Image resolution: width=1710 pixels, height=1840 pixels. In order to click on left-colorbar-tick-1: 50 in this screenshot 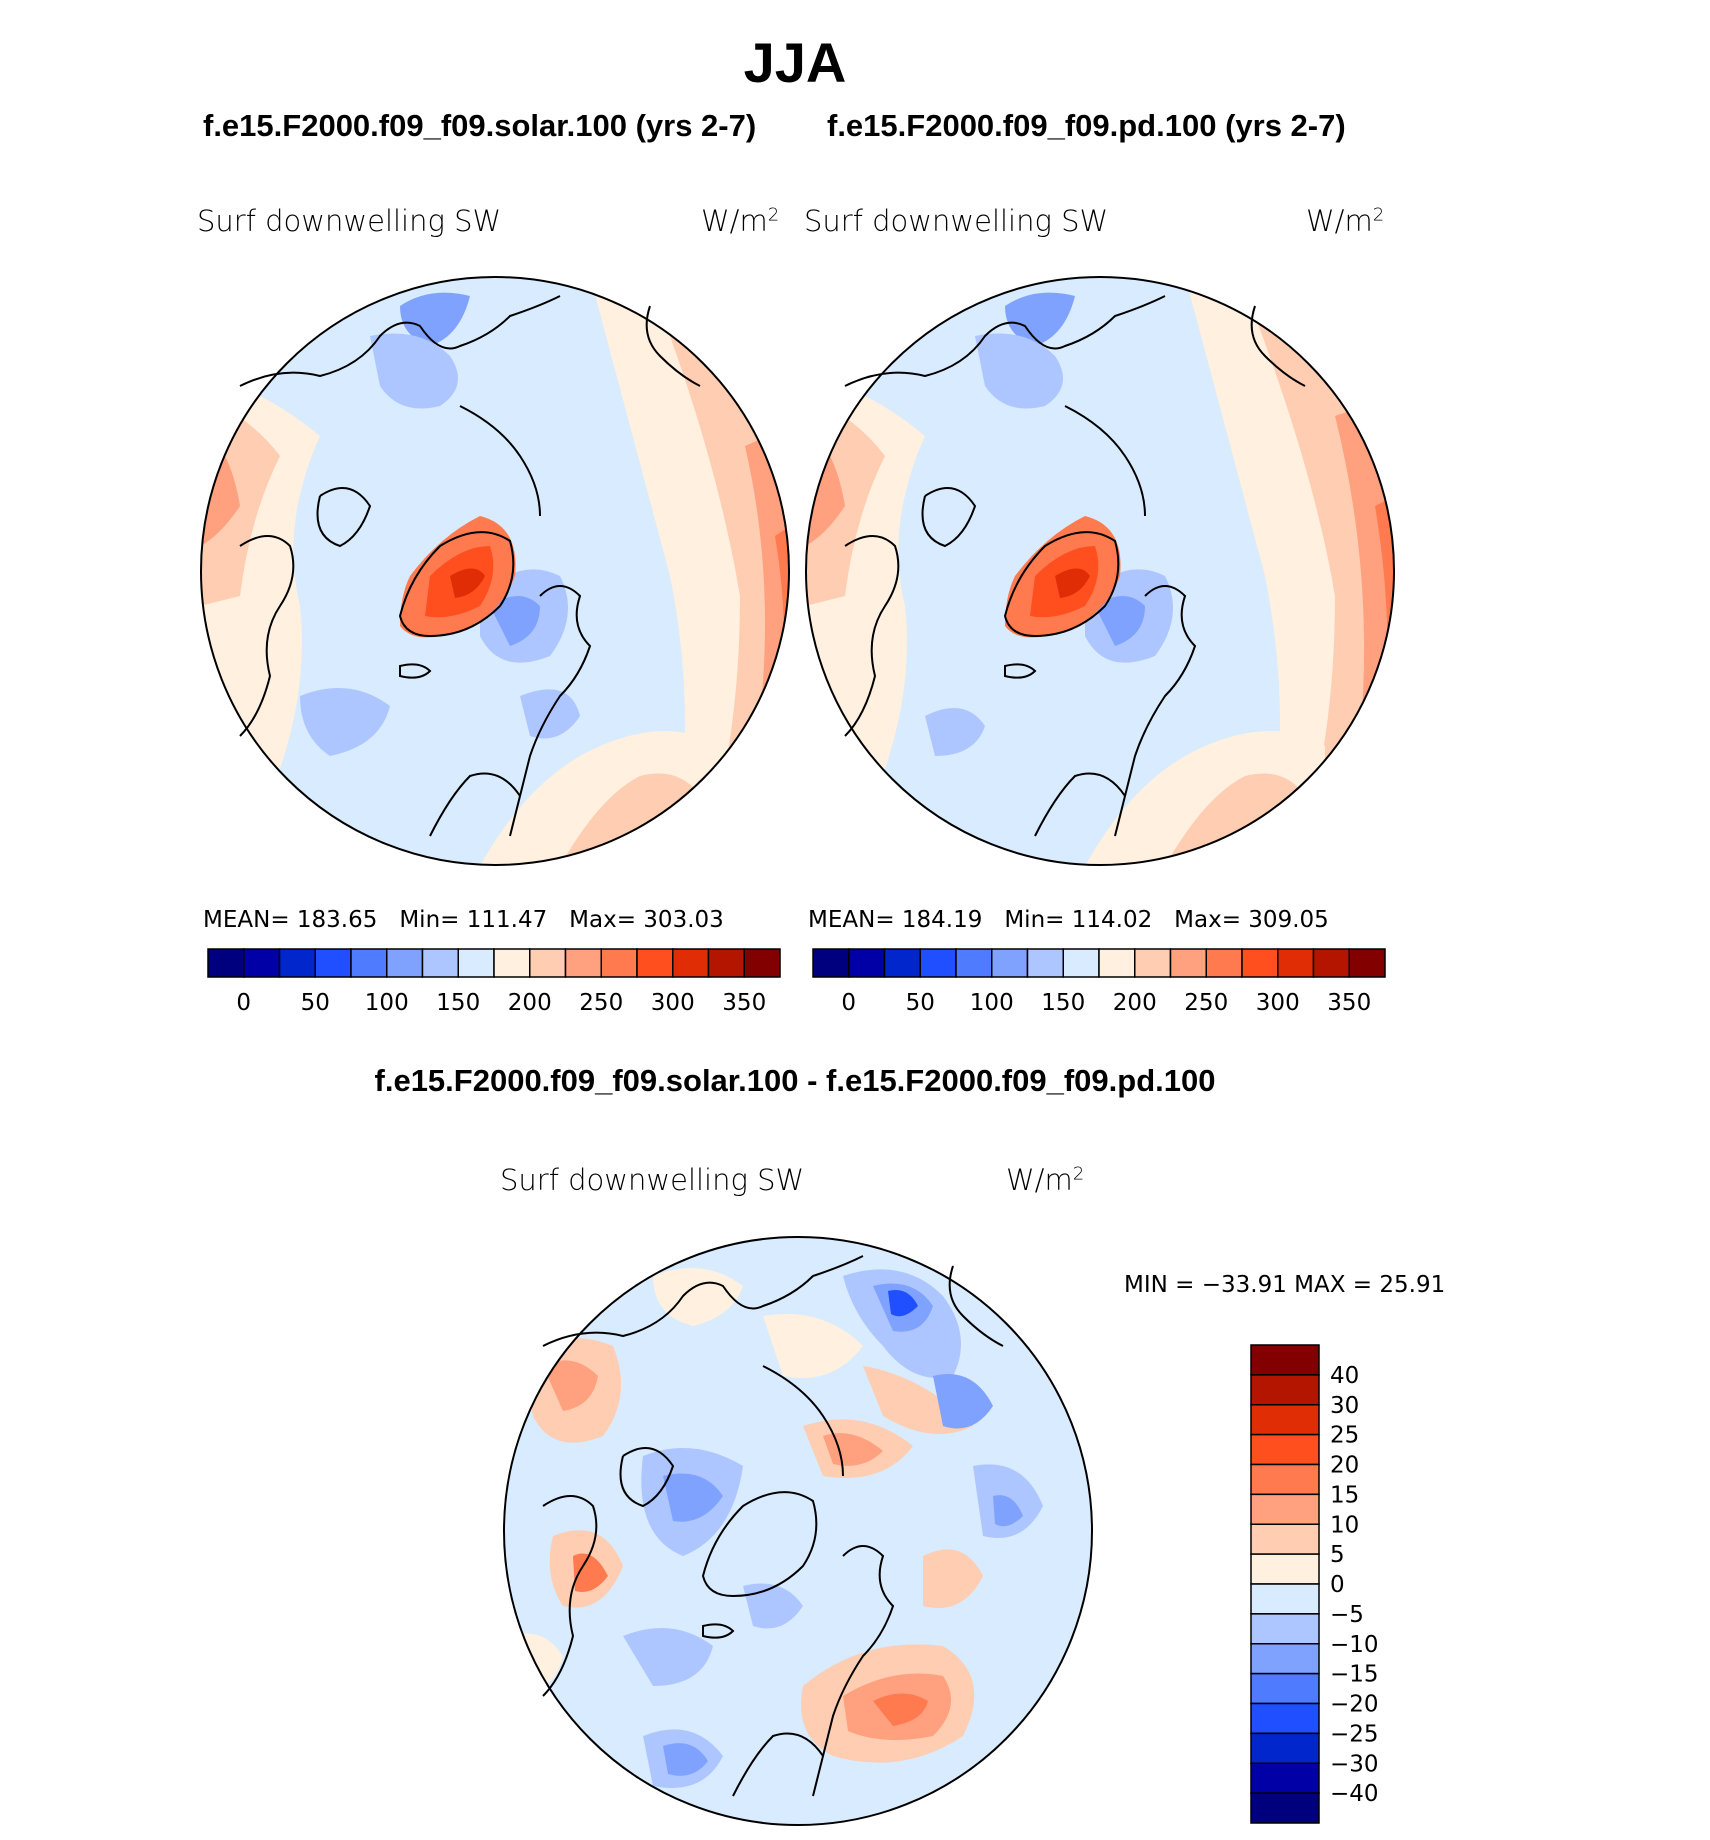, I will do `click(315, 1003)`.